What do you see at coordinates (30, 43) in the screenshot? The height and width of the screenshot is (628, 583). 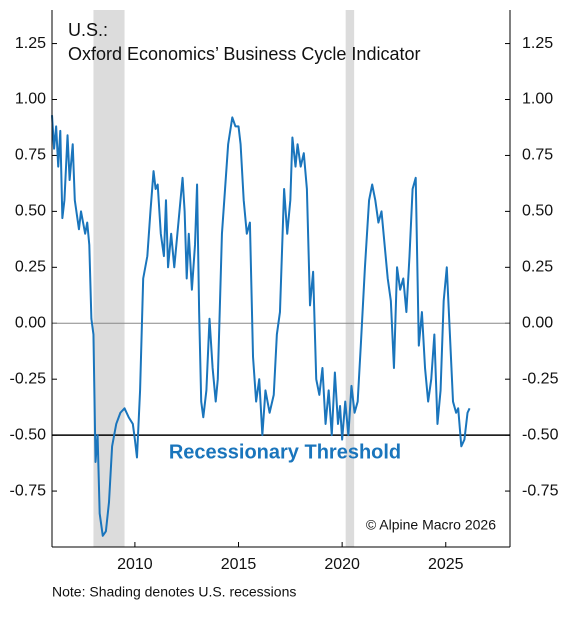 I see `y-tick-label: 1.25` at bounding box center [30, 43].